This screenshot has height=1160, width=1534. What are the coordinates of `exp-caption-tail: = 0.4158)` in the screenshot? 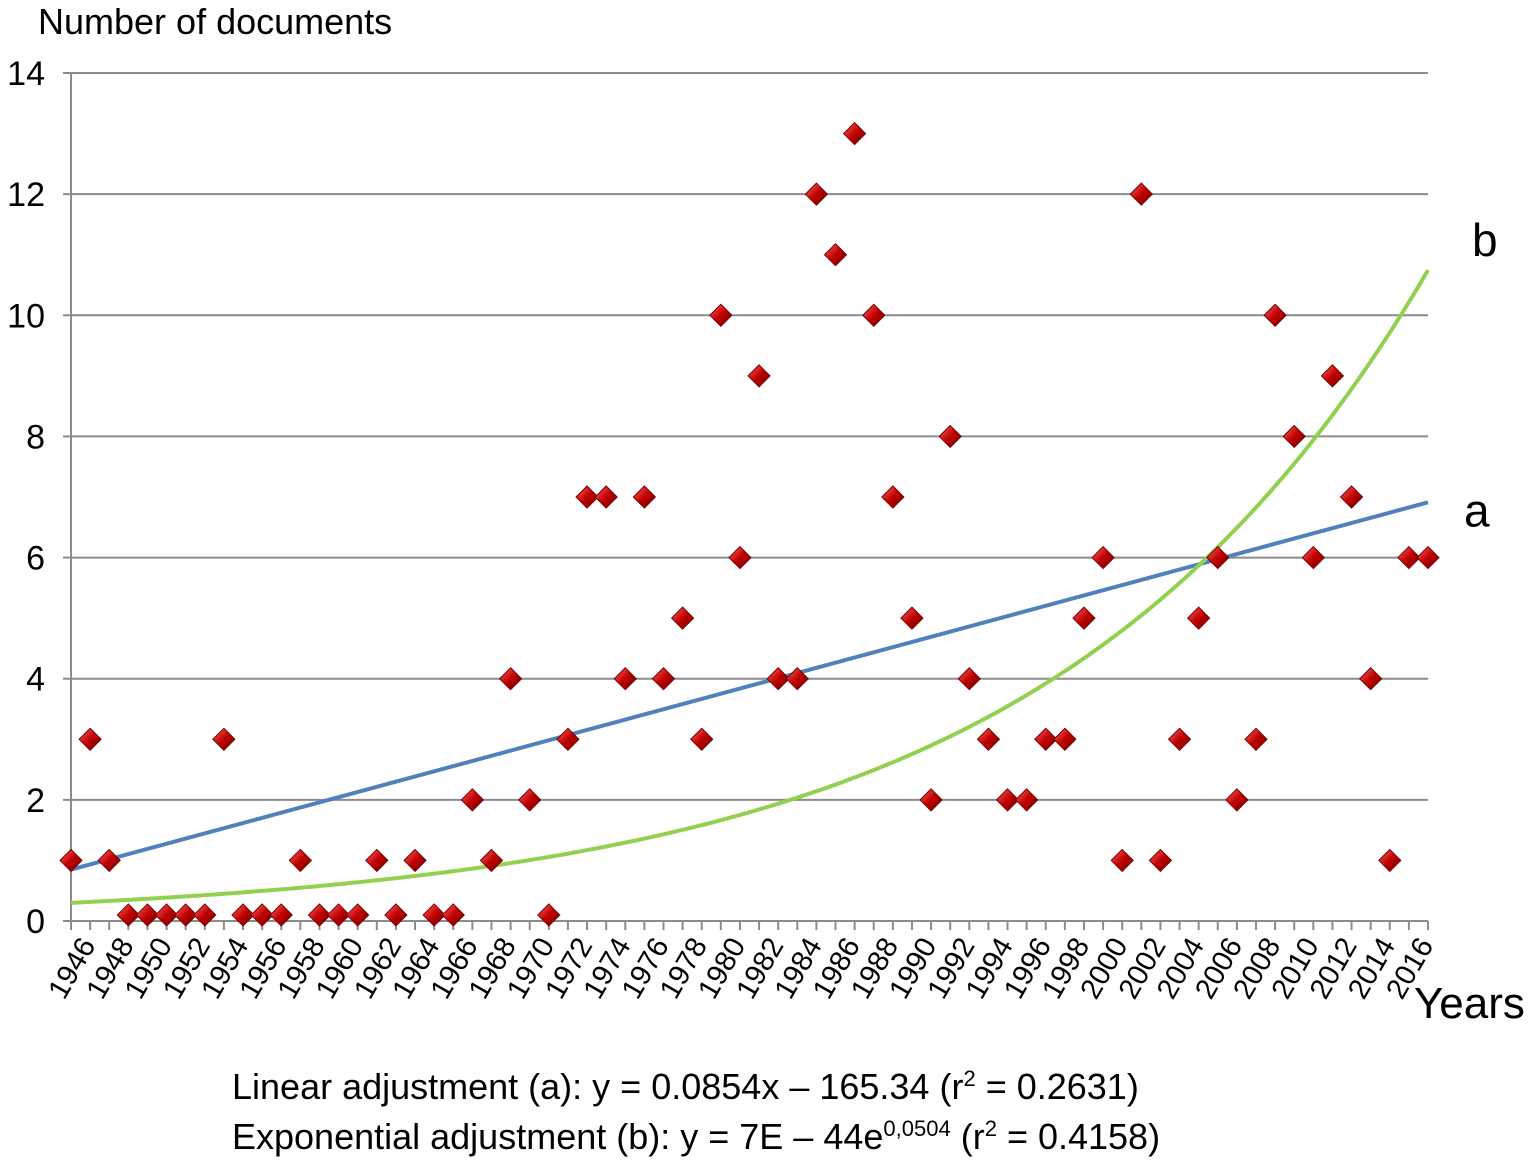 It's located at (1078, 1136).